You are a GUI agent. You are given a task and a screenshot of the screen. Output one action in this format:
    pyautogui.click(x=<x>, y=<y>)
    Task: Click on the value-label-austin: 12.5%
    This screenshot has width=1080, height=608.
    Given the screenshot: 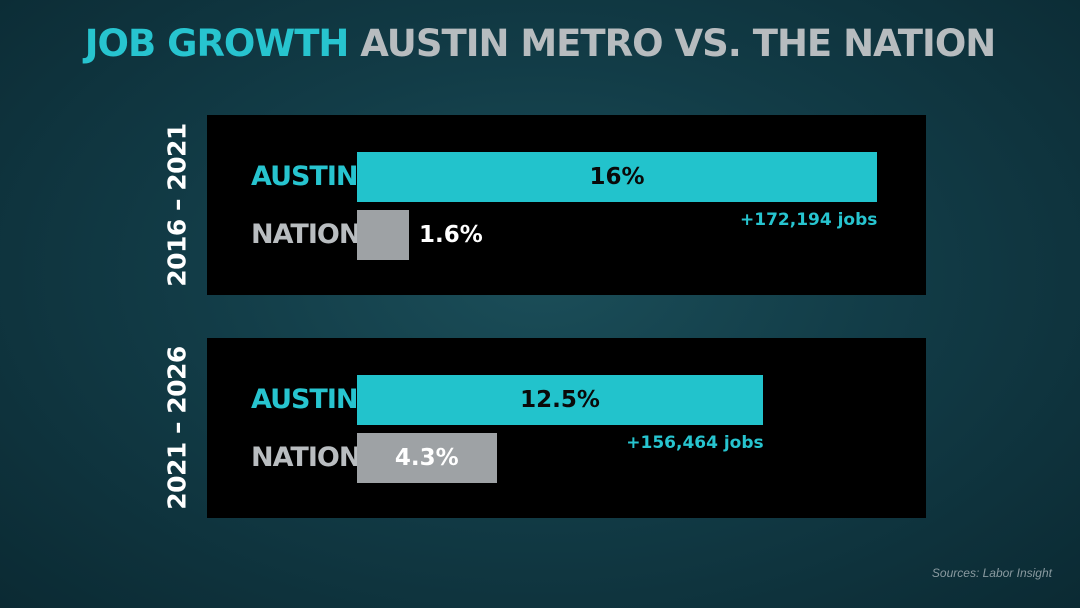 What is the action you would take?
    pyautogui.click(x=560, y=400)
    